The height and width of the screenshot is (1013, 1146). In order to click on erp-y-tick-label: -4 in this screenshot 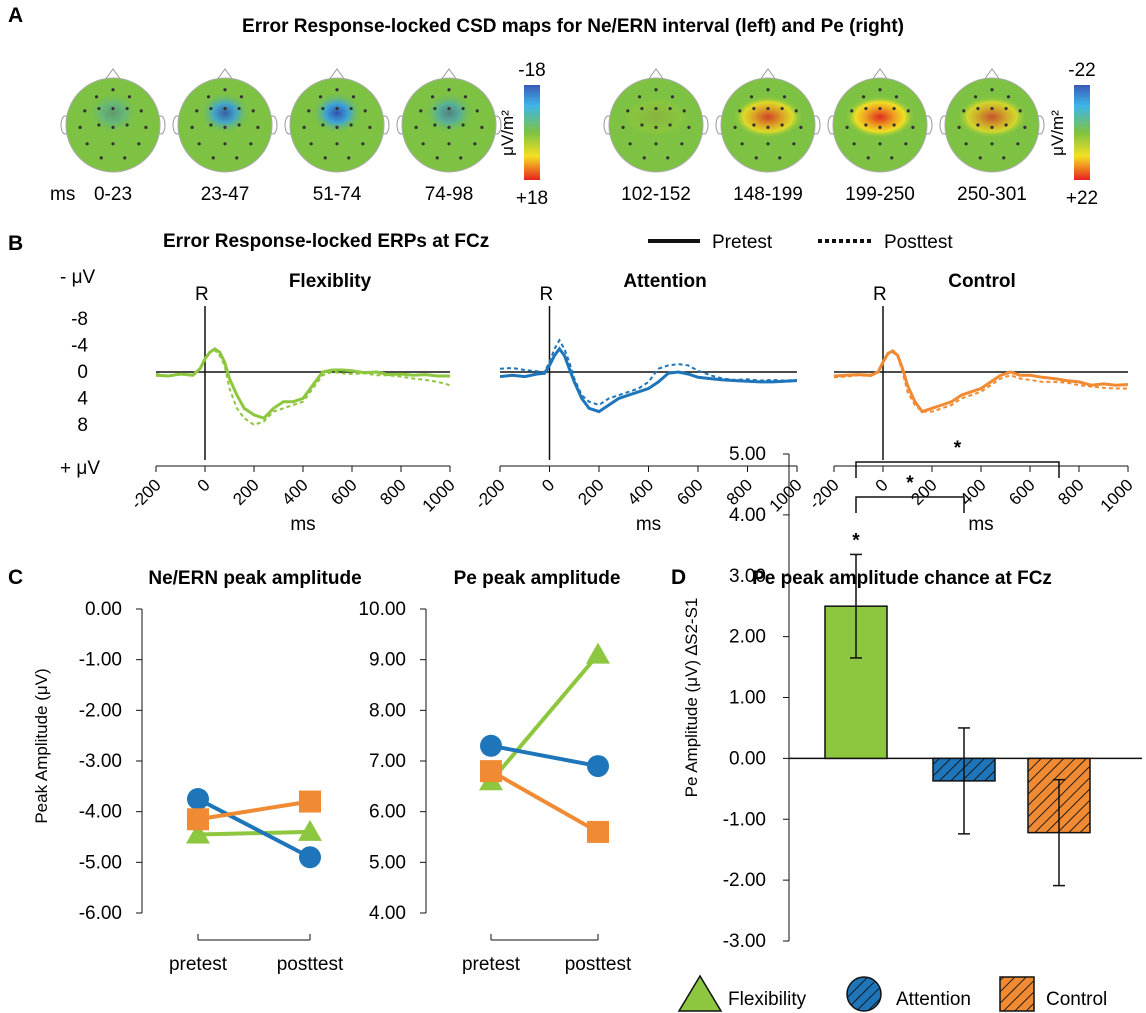, I will do `click(79, 346)`.